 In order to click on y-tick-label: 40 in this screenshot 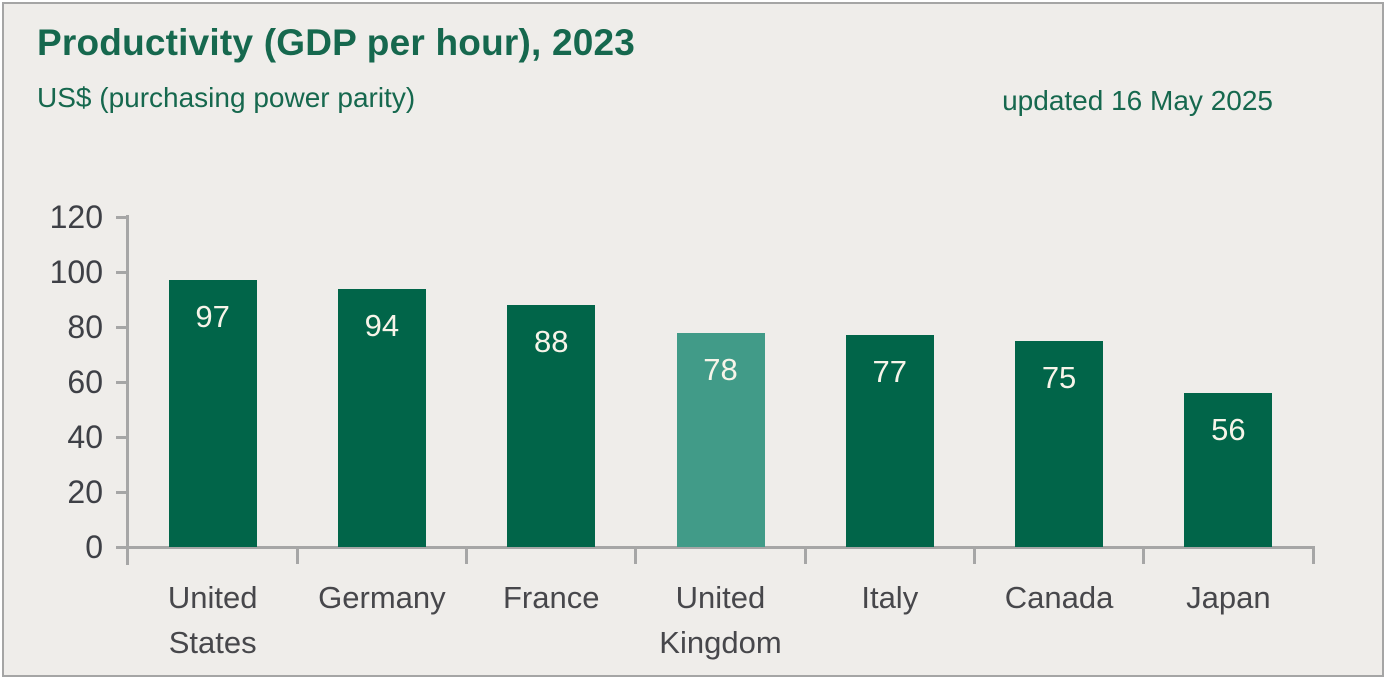, I will do `click(85, 437)`.